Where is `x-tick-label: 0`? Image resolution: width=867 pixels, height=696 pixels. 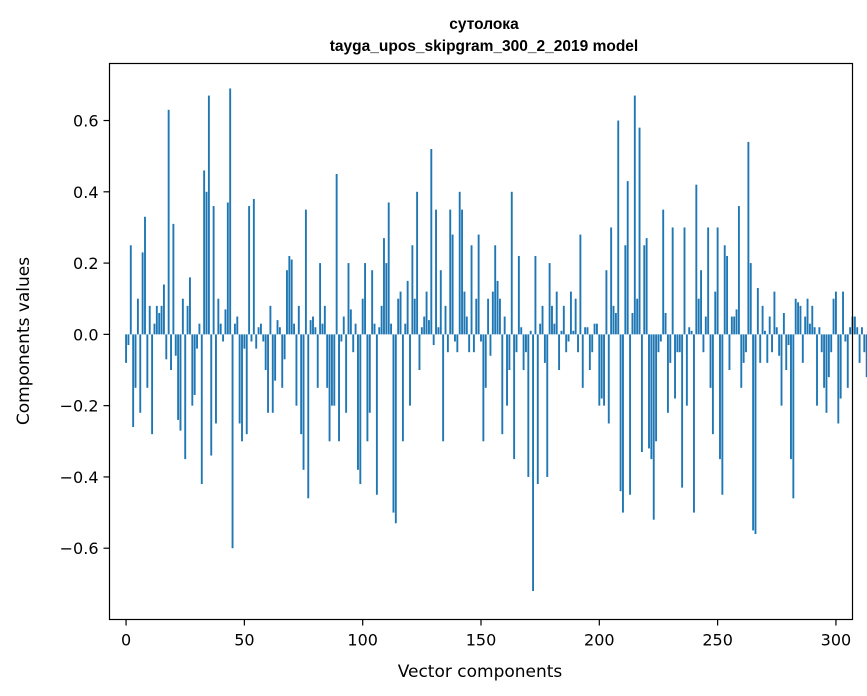 x-tick-label: 0 is located at coordinates (126, 640).